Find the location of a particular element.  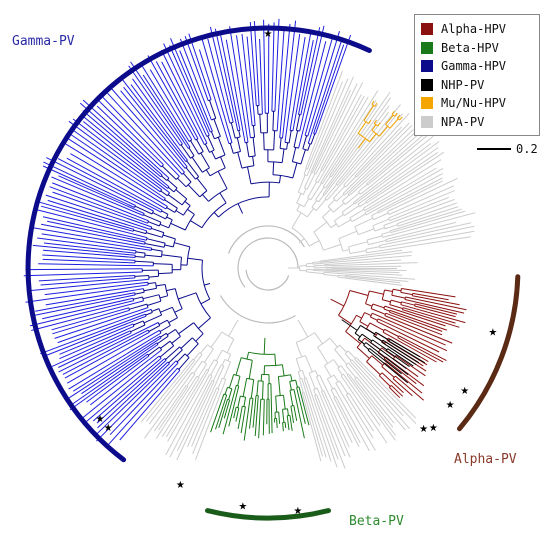

star-icon: ★ is located at coordinates (492, 333).